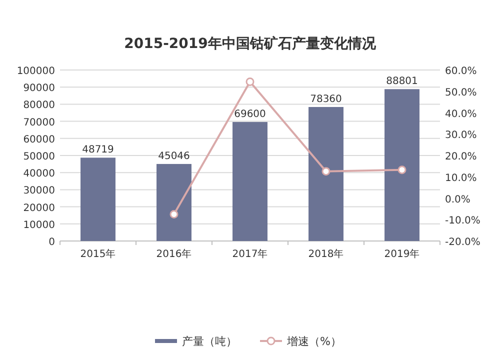 This screenshot has width=500, height=362. What do you see at coordinates (98, 254) in the screenshot?
I see `x-tick-label: 2015年` at bounding box center [98, 254].